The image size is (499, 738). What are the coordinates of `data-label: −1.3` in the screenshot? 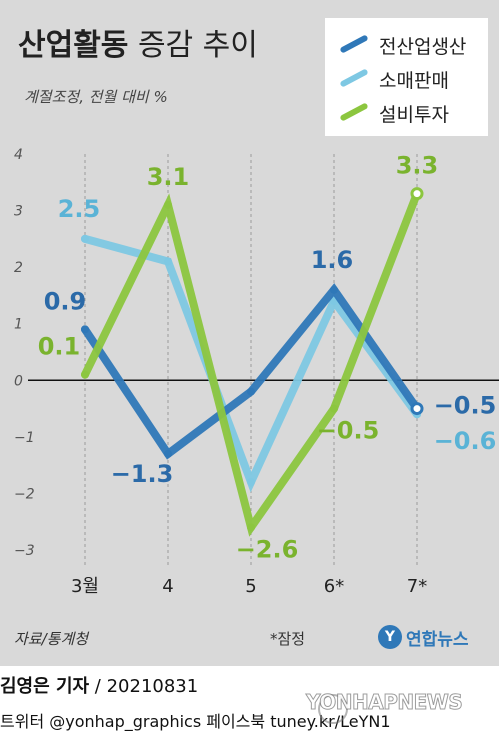 It's located at (142, 474).